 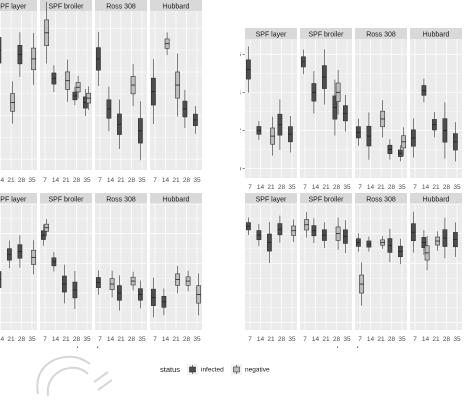 What do you see at coordinates (236, 369) in the screenshot?
I see `legend-key-negative` at bounding box center [236, 369].